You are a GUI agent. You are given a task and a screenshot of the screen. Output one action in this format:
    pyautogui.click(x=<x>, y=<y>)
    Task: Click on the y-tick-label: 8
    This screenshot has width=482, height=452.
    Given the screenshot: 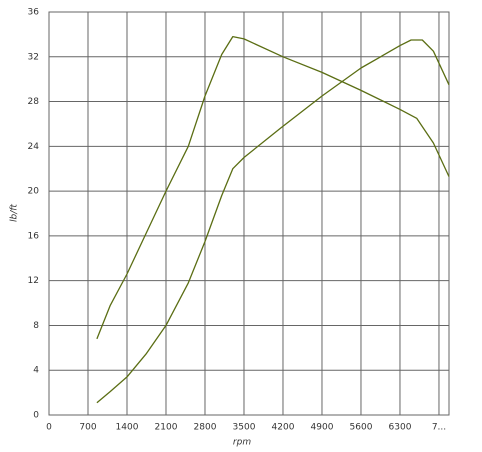 What is the action you would take?
    pyautogui.click(x=36, y=326)
    